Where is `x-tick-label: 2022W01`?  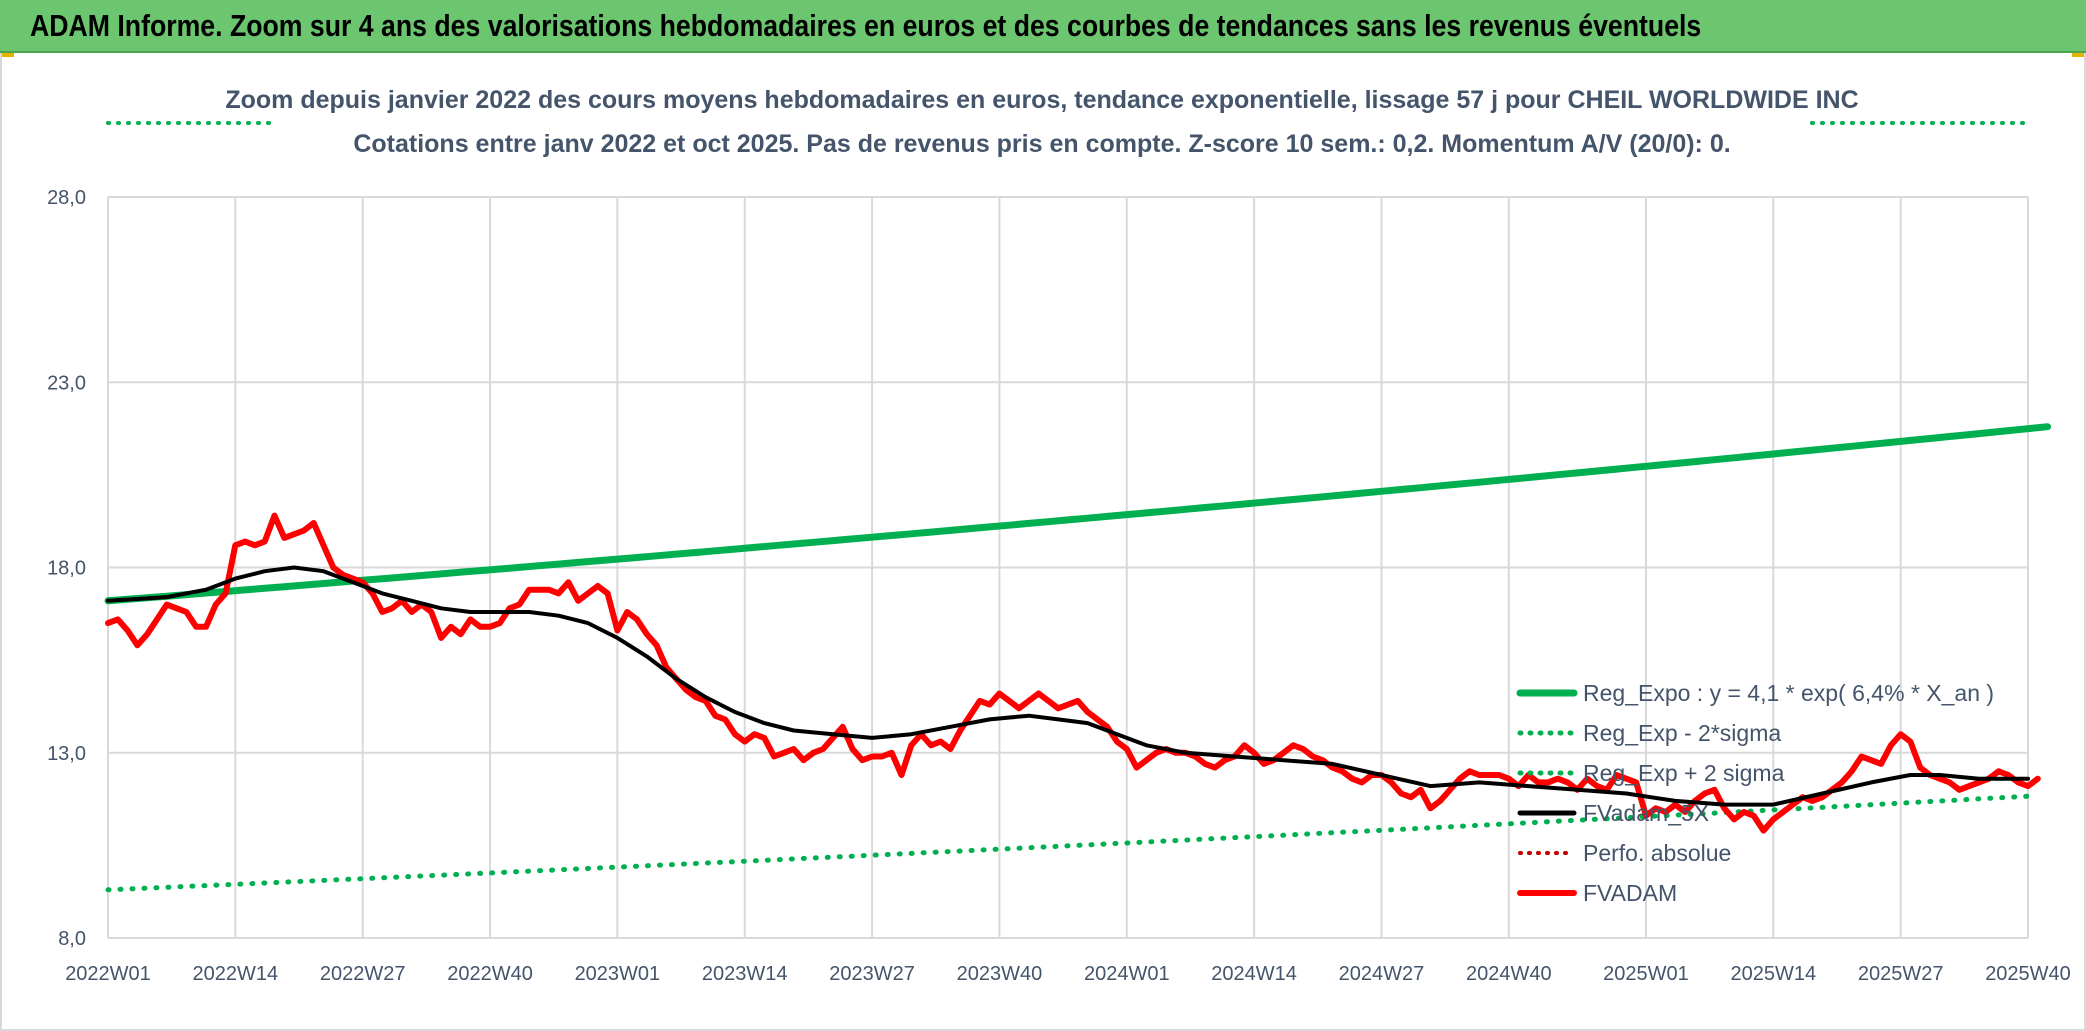
x-tick-label: 2022W01 is located at coordinates (108, 974).